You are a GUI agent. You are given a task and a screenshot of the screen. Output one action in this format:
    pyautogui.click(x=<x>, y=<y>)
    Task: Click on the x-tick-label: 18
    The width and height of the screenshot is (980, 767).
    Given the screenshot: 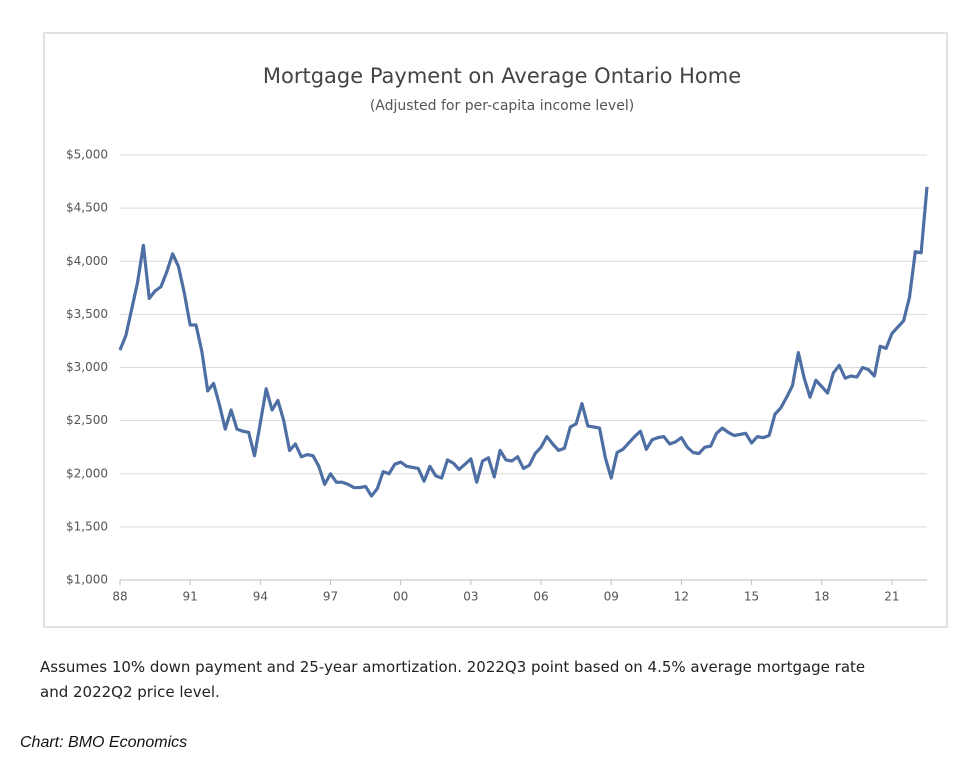 What is the action you would take?
    pyautogui.click(x=821, y=597)
    